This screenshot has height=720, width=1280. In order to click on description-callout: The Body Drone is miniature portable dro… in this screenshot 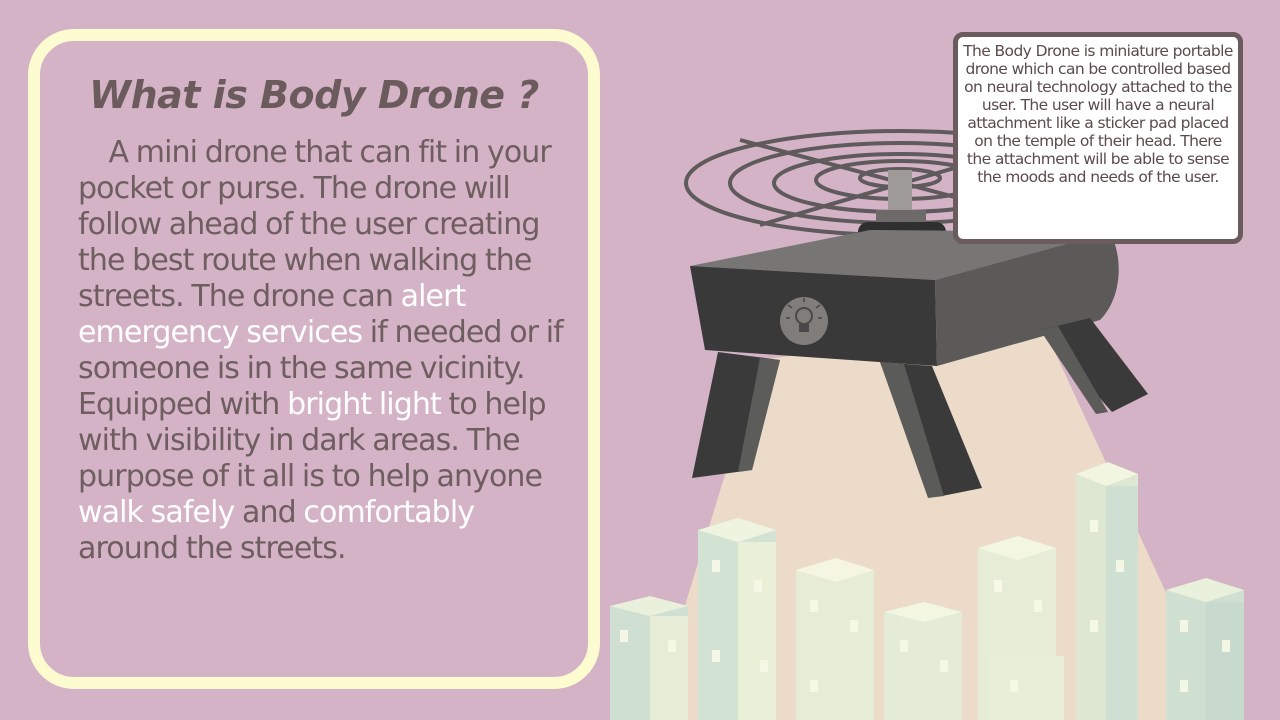, I will do `click(1098, 138)`.